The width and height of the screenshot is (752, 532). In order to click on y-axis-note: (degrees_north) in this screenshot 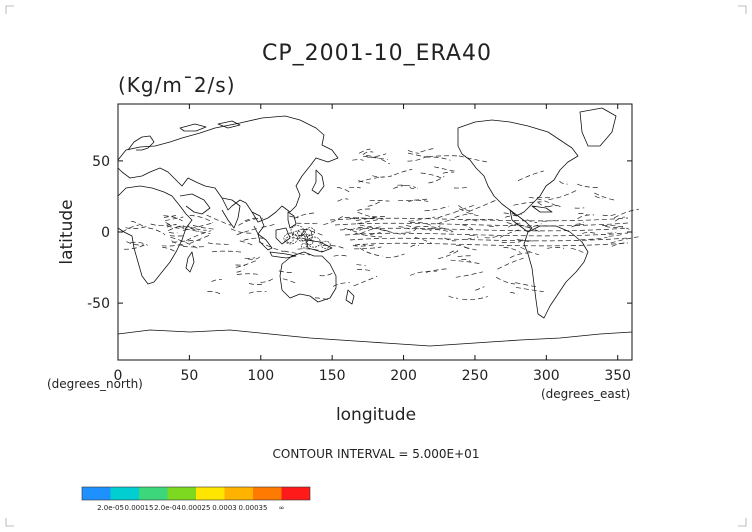, I will do `click(95, 384)`.